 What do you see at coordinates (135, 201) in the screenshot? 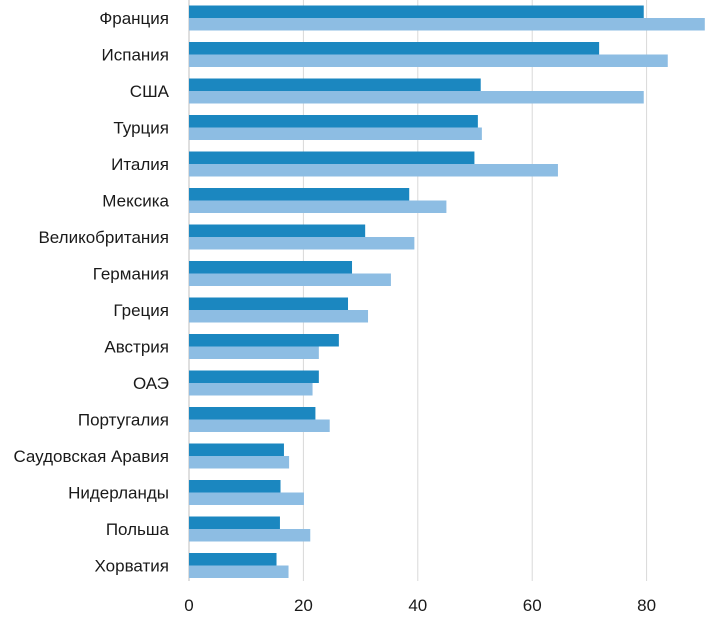
I see `category-label: Мексика` at bounding box center [135, 201].